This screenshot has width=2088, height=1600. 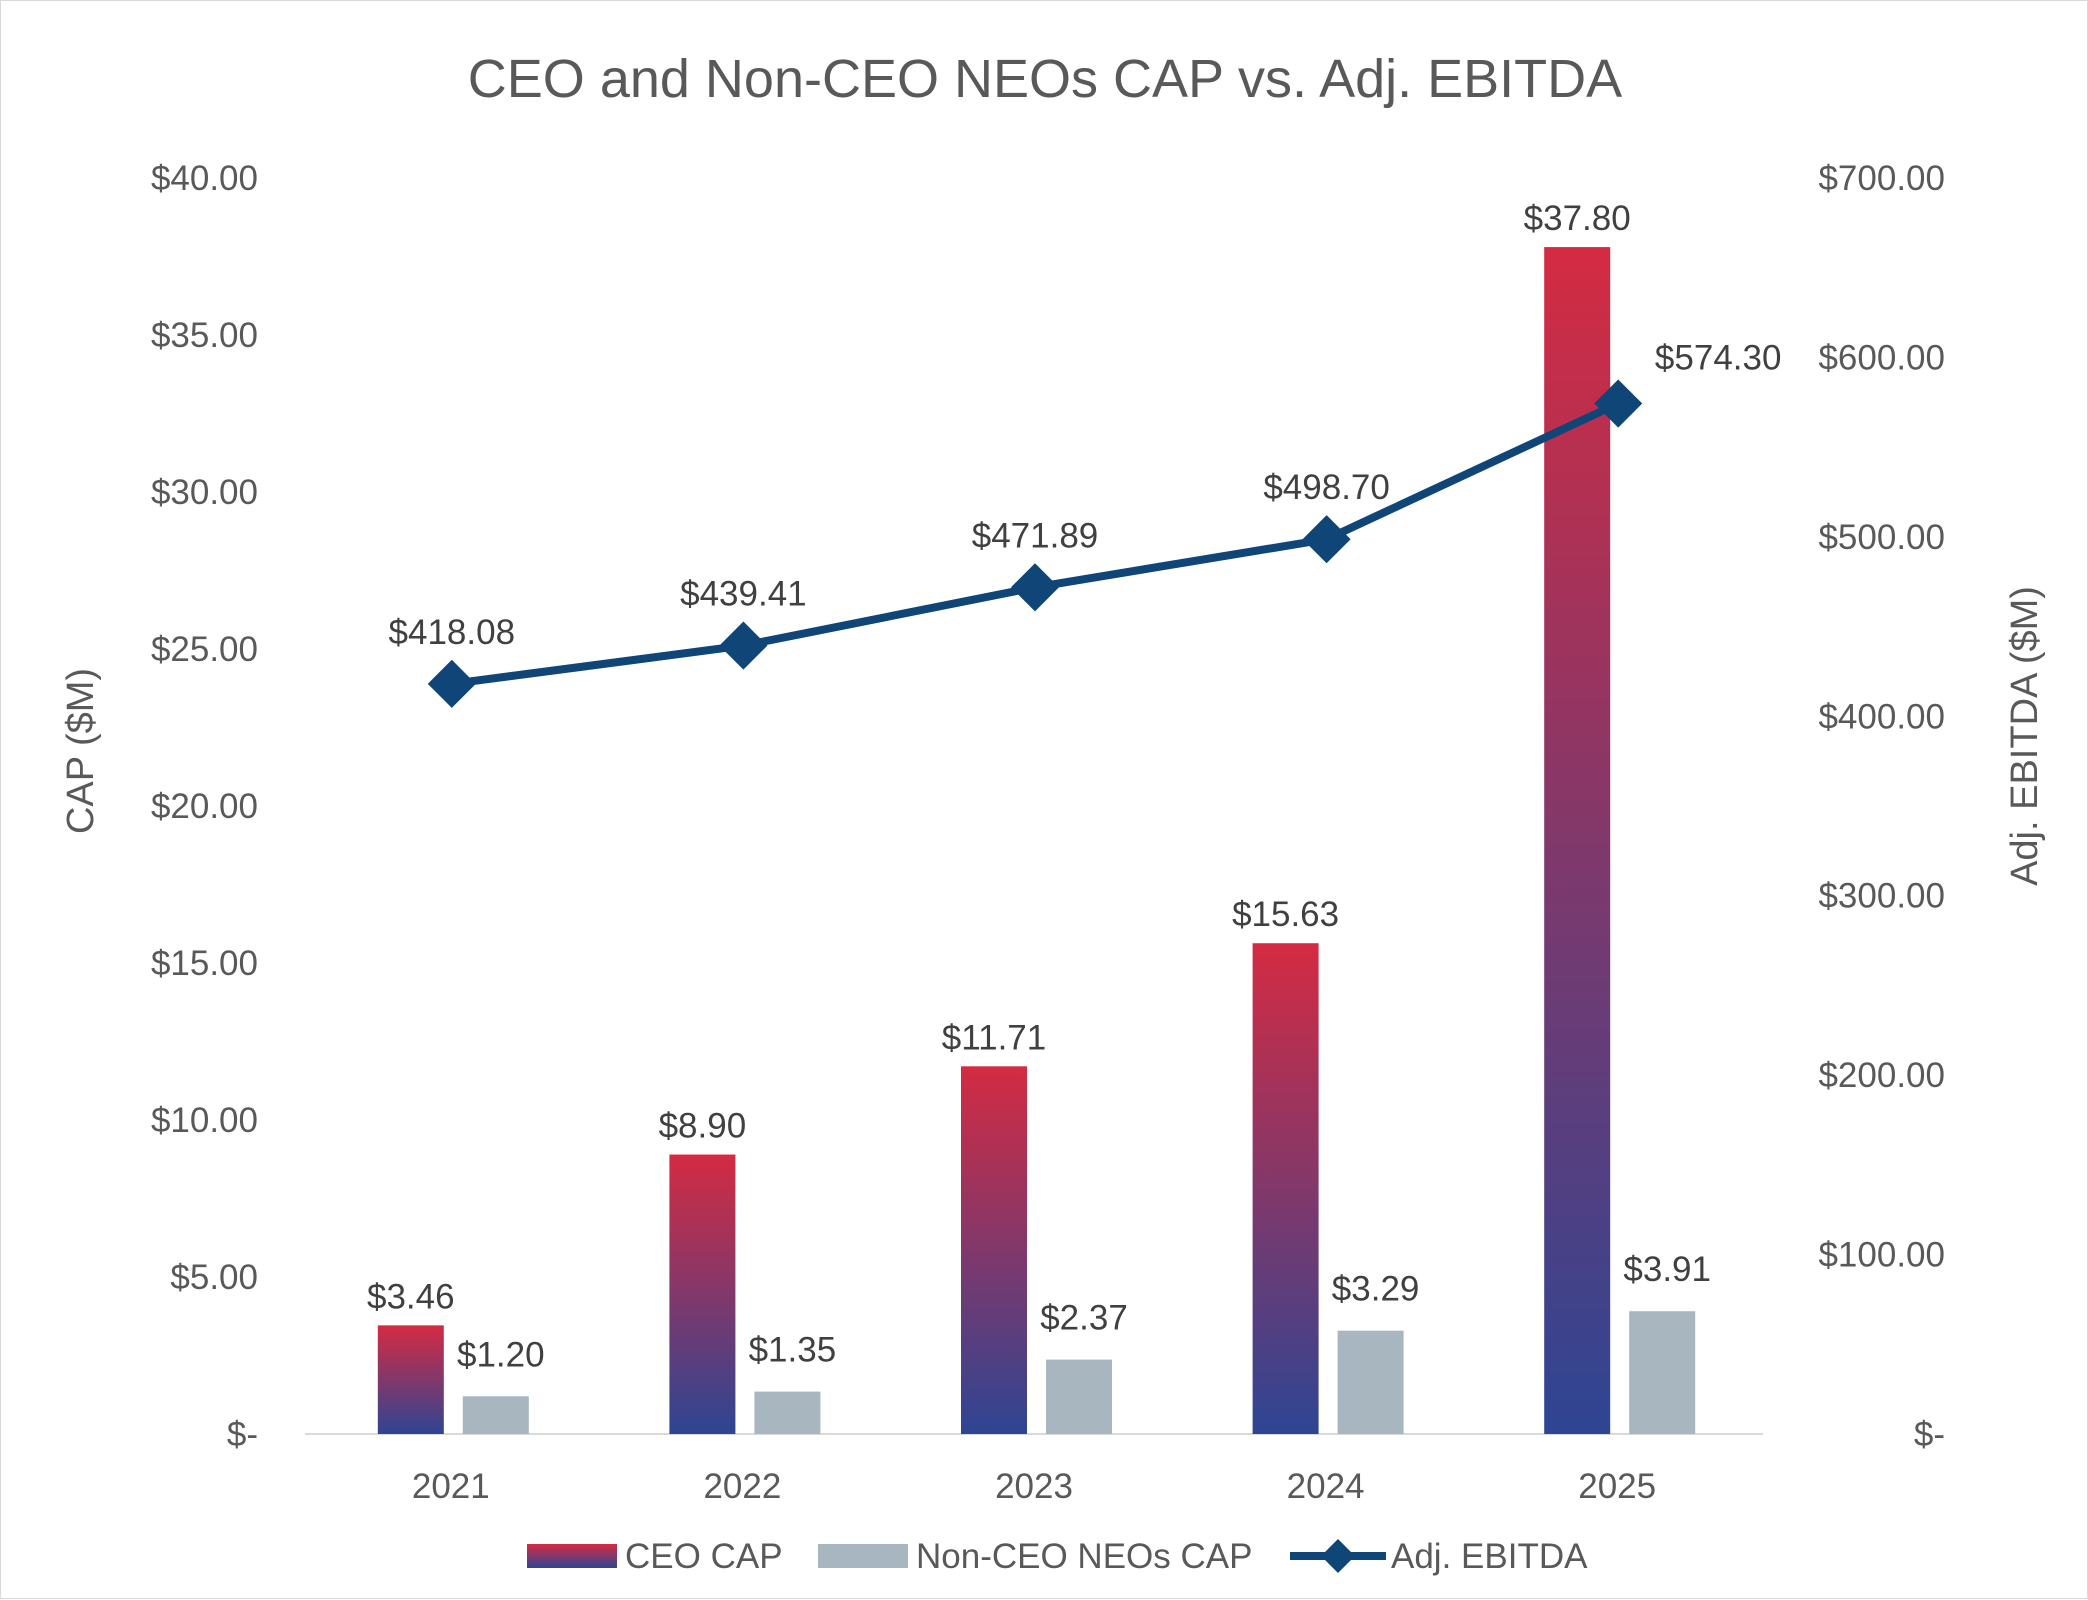 What do you see at coordinates (793, 1350) in the screenshot?
I see `data-label-non-ceo-neos-cap: $1.35` at bounding box center [793, 1350].